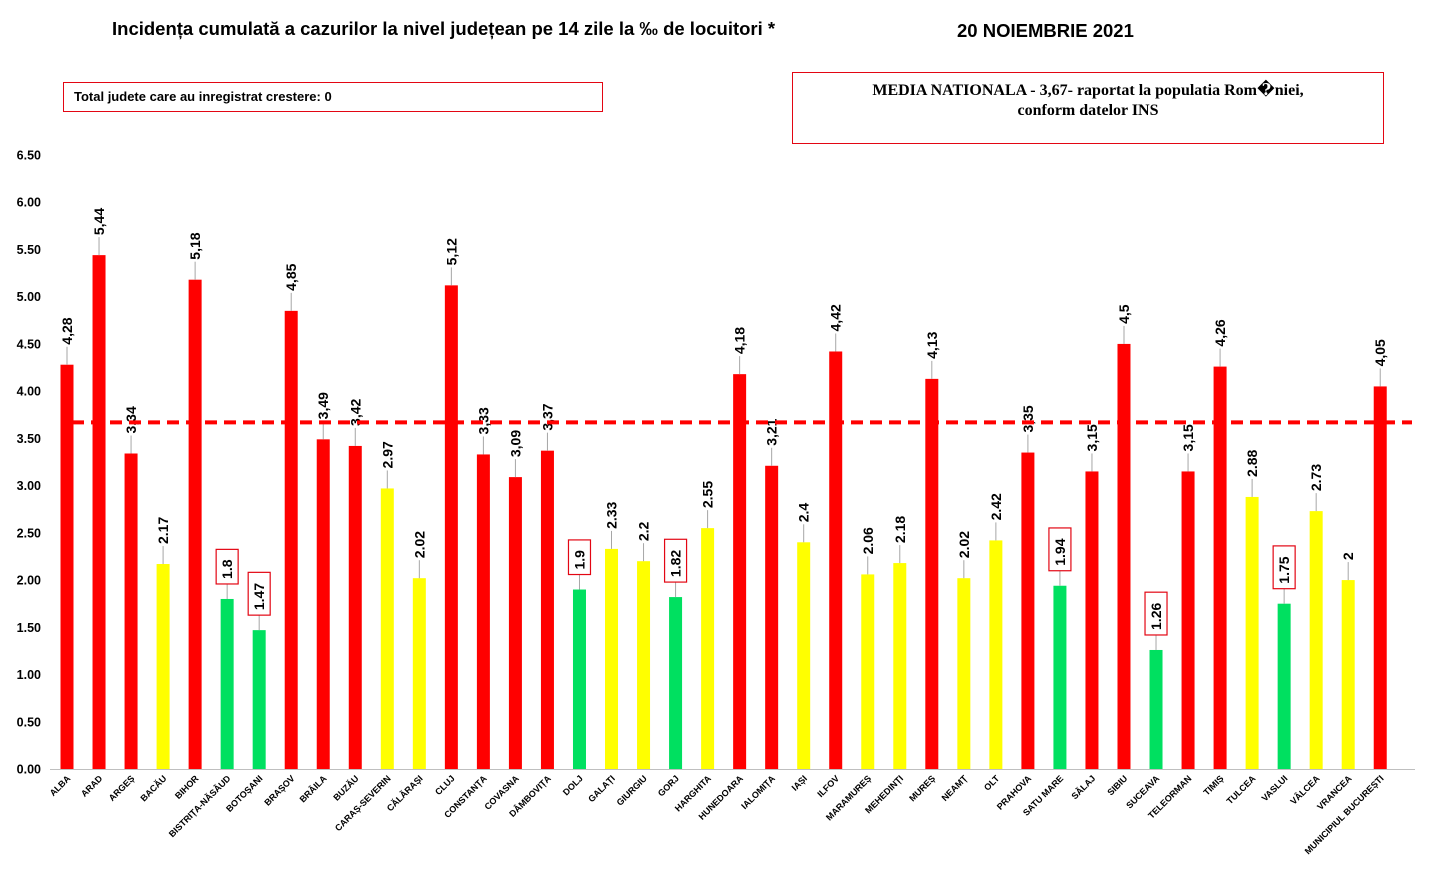 Image resolution: width=1432 pixels, height=875 pixels. Describe the element at coordinates (131, 611) in the screenshot. I see `bar-argeș` at that location.